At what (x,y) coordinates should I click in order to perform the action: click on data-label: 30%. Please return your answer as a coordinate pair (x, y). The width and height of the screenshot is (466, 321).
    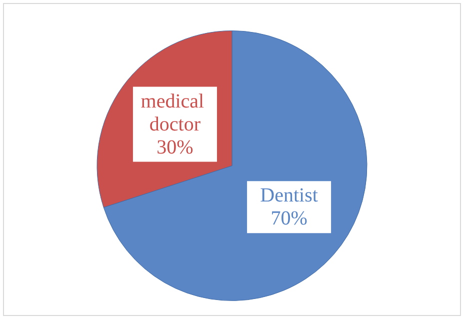
    Looking at the image, I should click on (175, 147).